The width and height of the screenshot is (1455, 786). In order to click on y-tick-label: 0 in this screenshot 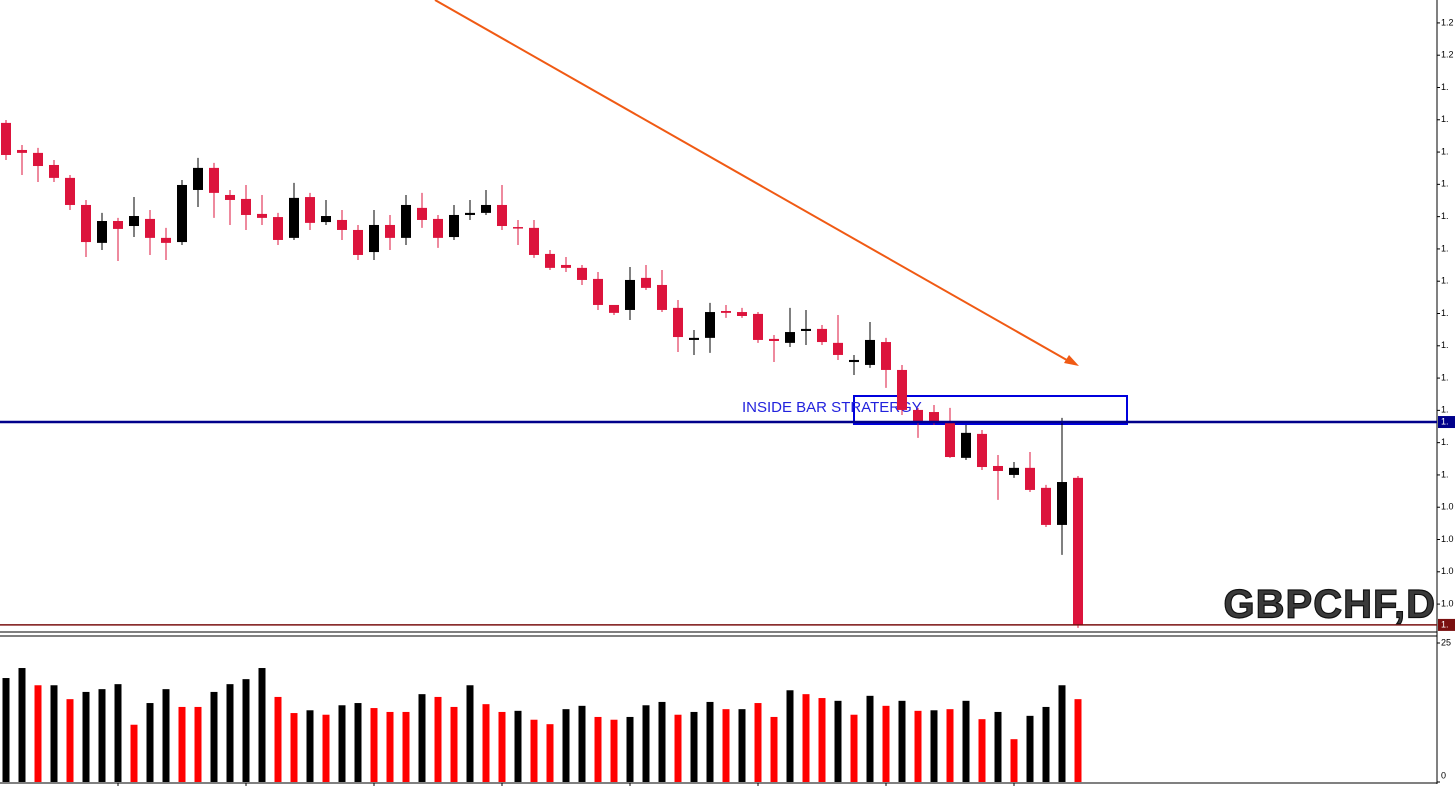, I will do `click(1443, 775)`.